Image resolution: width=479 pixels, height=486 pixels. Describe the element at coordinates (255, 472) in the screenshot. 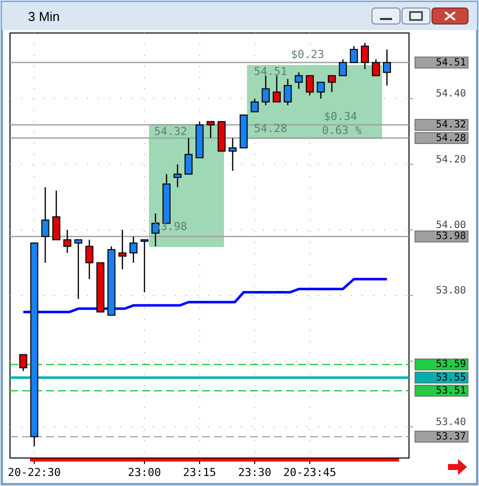

I see `x-tick-label: 23:30` at that location.